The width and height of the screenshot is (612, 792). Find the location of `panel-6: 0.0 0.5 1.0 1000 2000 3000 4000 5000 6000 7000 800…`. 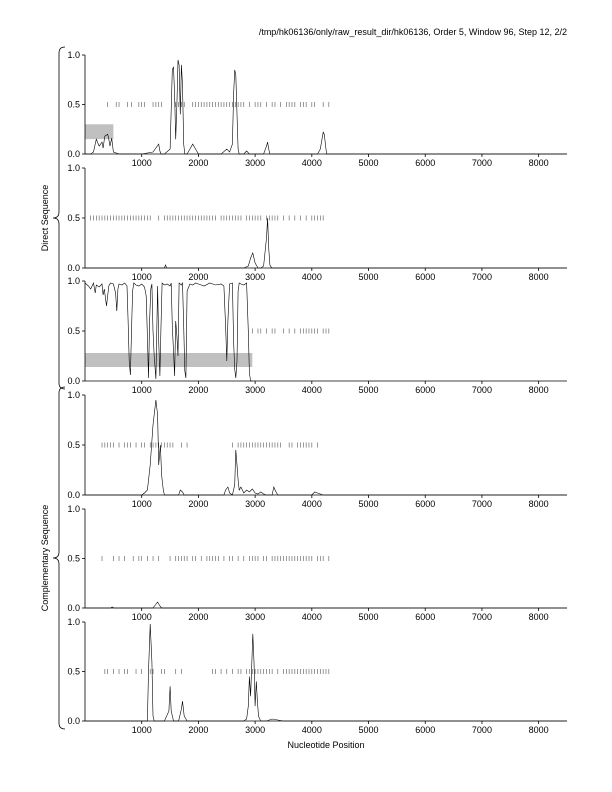

panel-6: 0.0 0.5 1.0 1000 2000 3000 4000 5000 6000 7000 800… is located at coordinates (317, 676).